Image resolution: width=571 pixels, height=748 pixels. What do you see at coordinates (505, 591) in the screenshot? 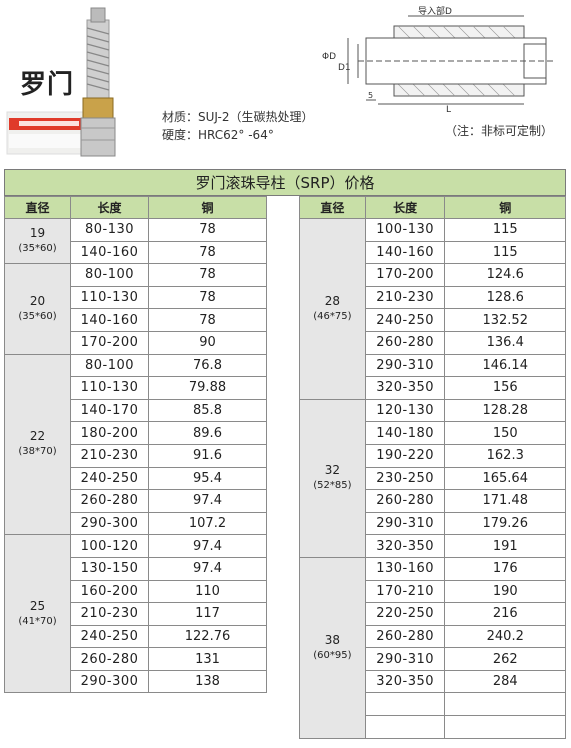
I see `price-cell: 190` at bounding box center [505, 591].